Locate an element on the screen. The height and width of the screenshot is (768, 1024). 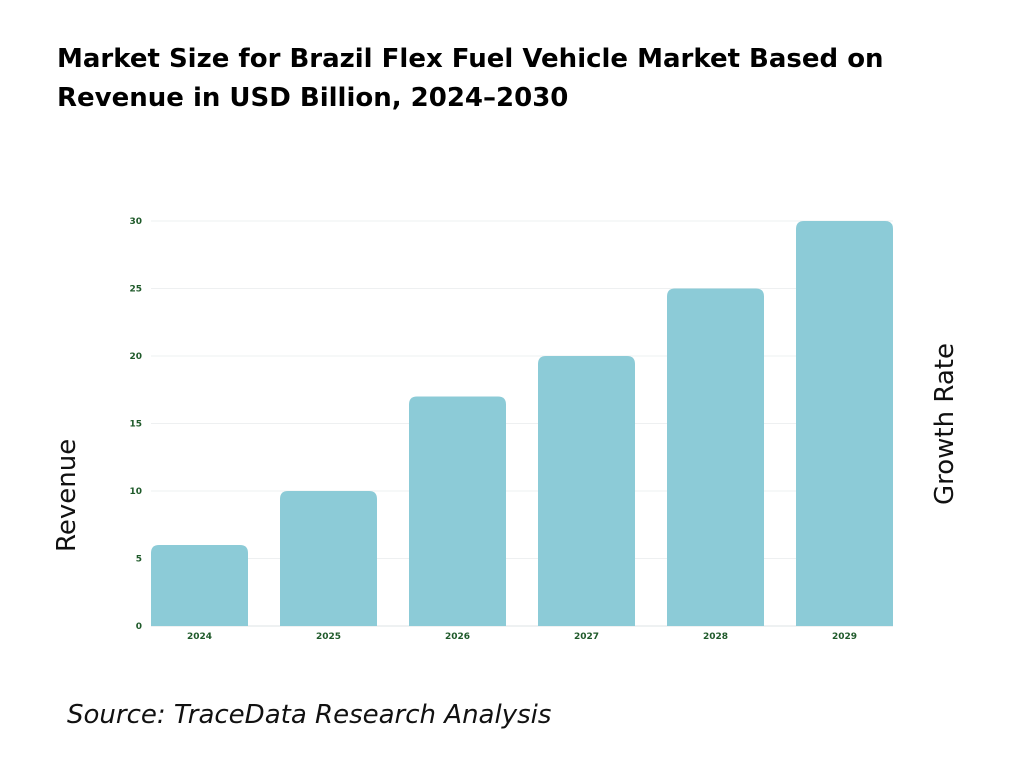
y-tick-label: 30 is located at coordinates (135, 222).